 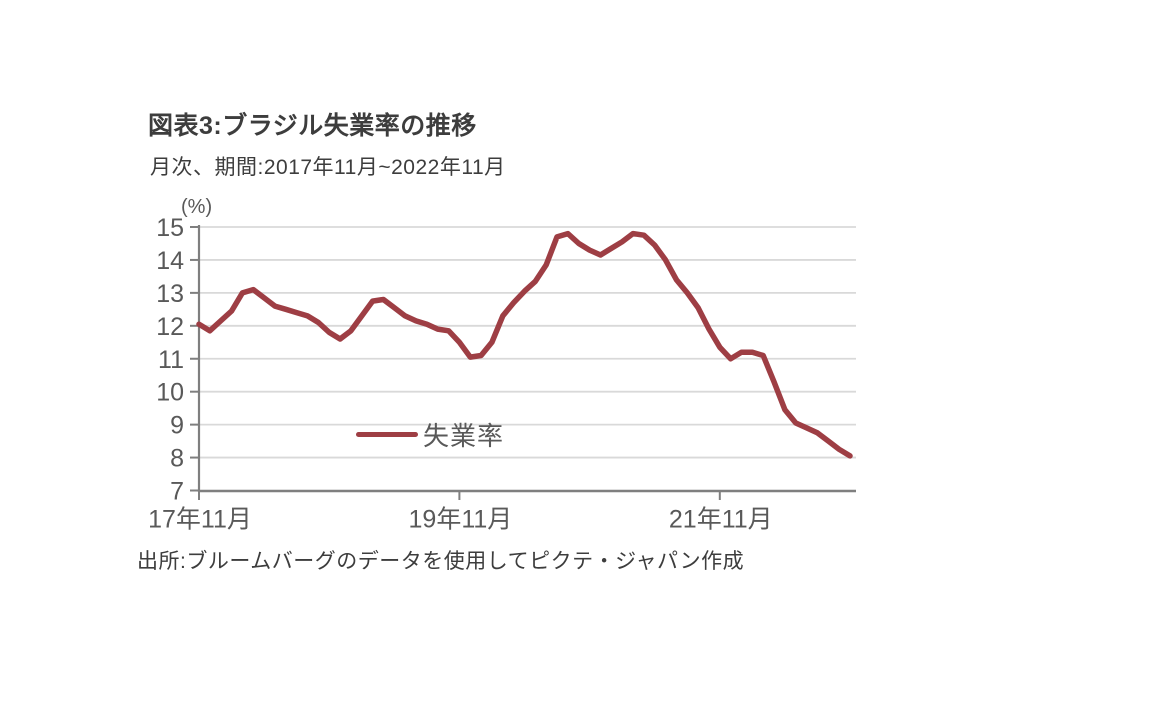 What do you see at coordinates (170, 393) in the screenshot?
I see `y-tick-label-10: 10` at bounding box center [170, 393].